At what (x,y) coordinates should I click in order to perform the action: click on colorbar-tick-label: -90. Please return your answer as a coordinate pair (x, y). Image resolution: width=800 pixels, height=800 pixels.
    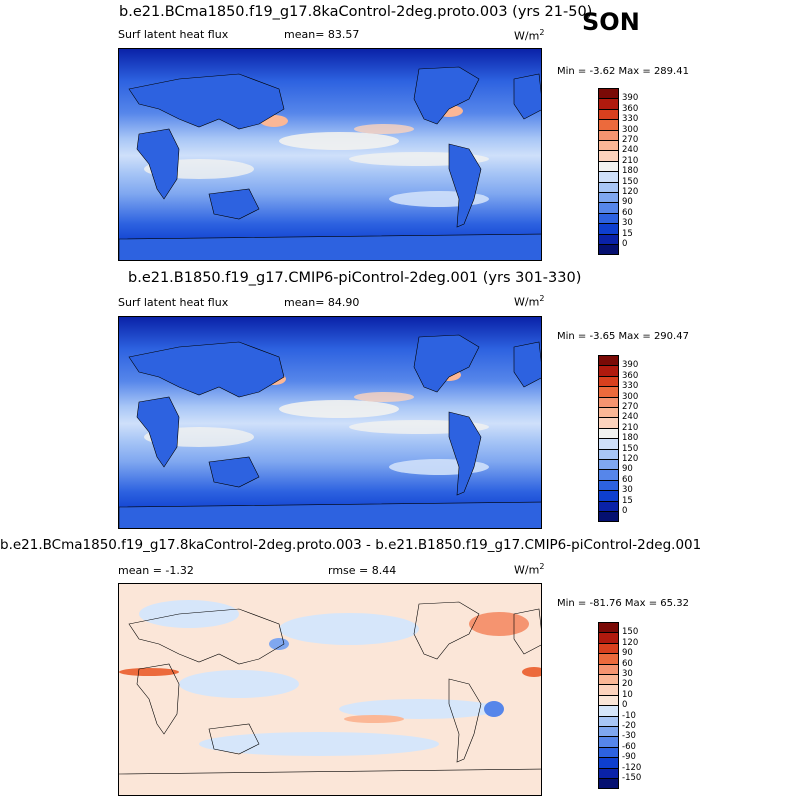
    Looking at the image, I should click on (629, 757).